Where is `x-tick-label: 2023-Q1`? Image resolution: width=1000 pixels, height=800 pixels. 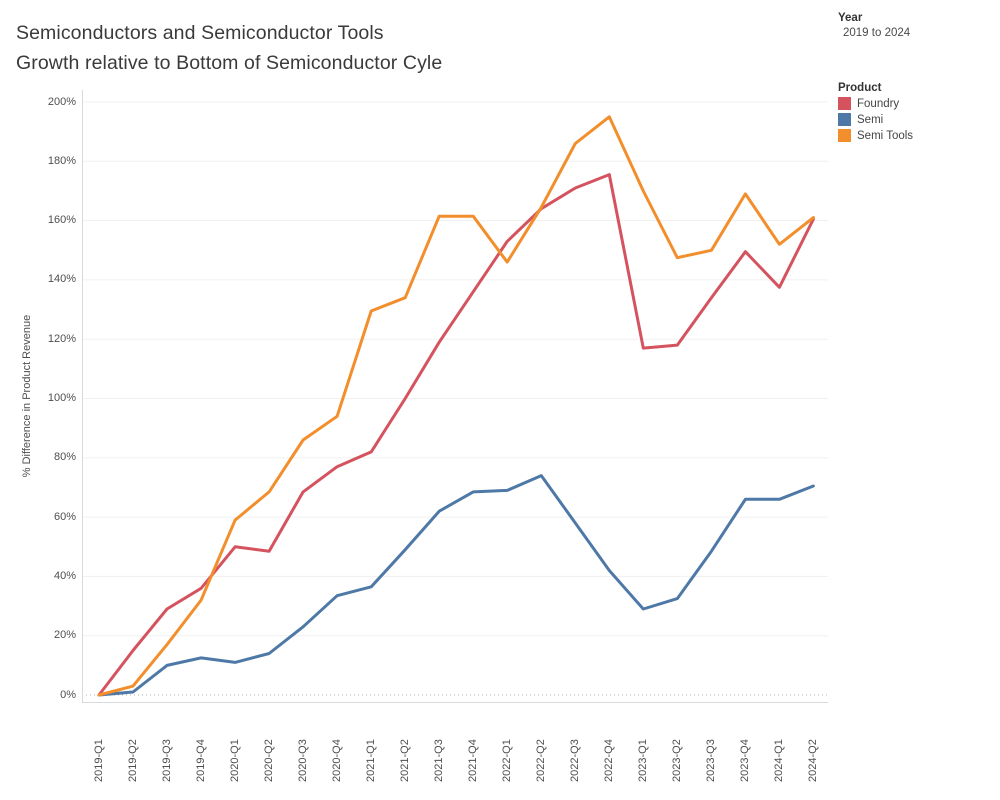 x-tick-label: 2023-Q1 is located at coordinates (643, 760).